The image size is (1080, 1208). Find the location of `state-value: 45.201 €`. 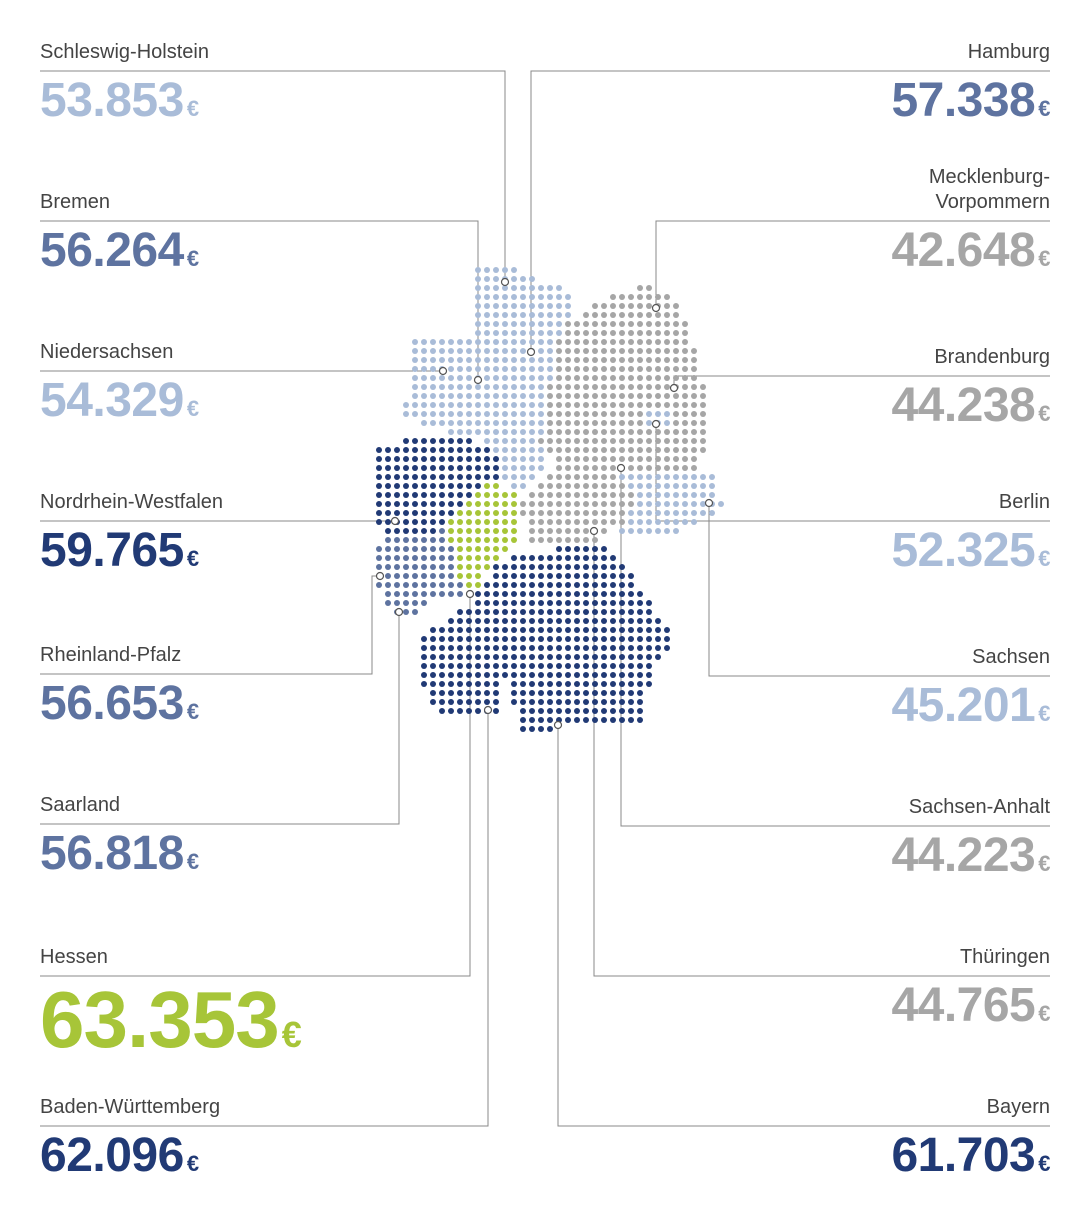

state-value: 45.201 € is located at coordinates (970, 705).